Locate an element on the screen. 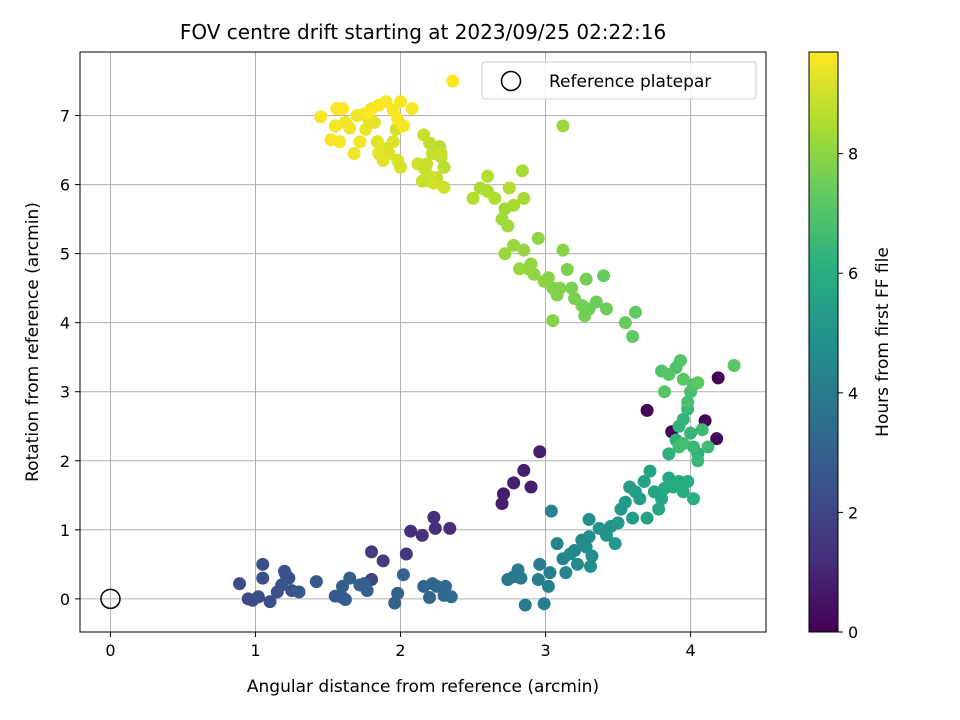 This screenshot has width=960, height=720. colorbar-ticks: 0 2 4 6 8 is located at coordinates (848, 393).